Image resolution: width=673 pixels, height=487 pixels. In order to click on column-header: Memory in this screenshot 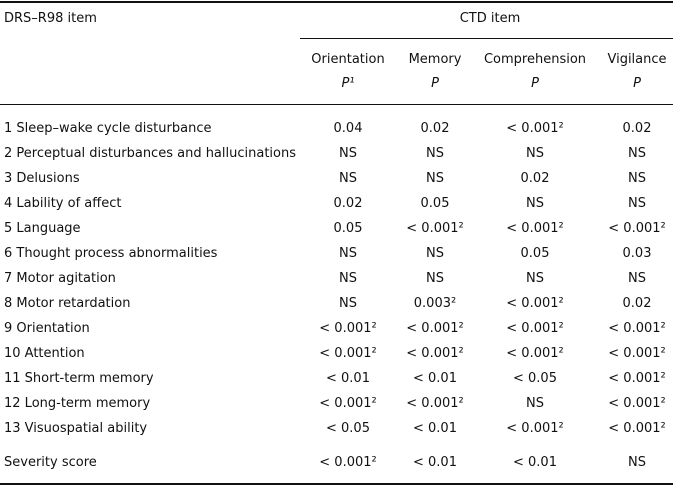, I will do `click(435, 59)`.